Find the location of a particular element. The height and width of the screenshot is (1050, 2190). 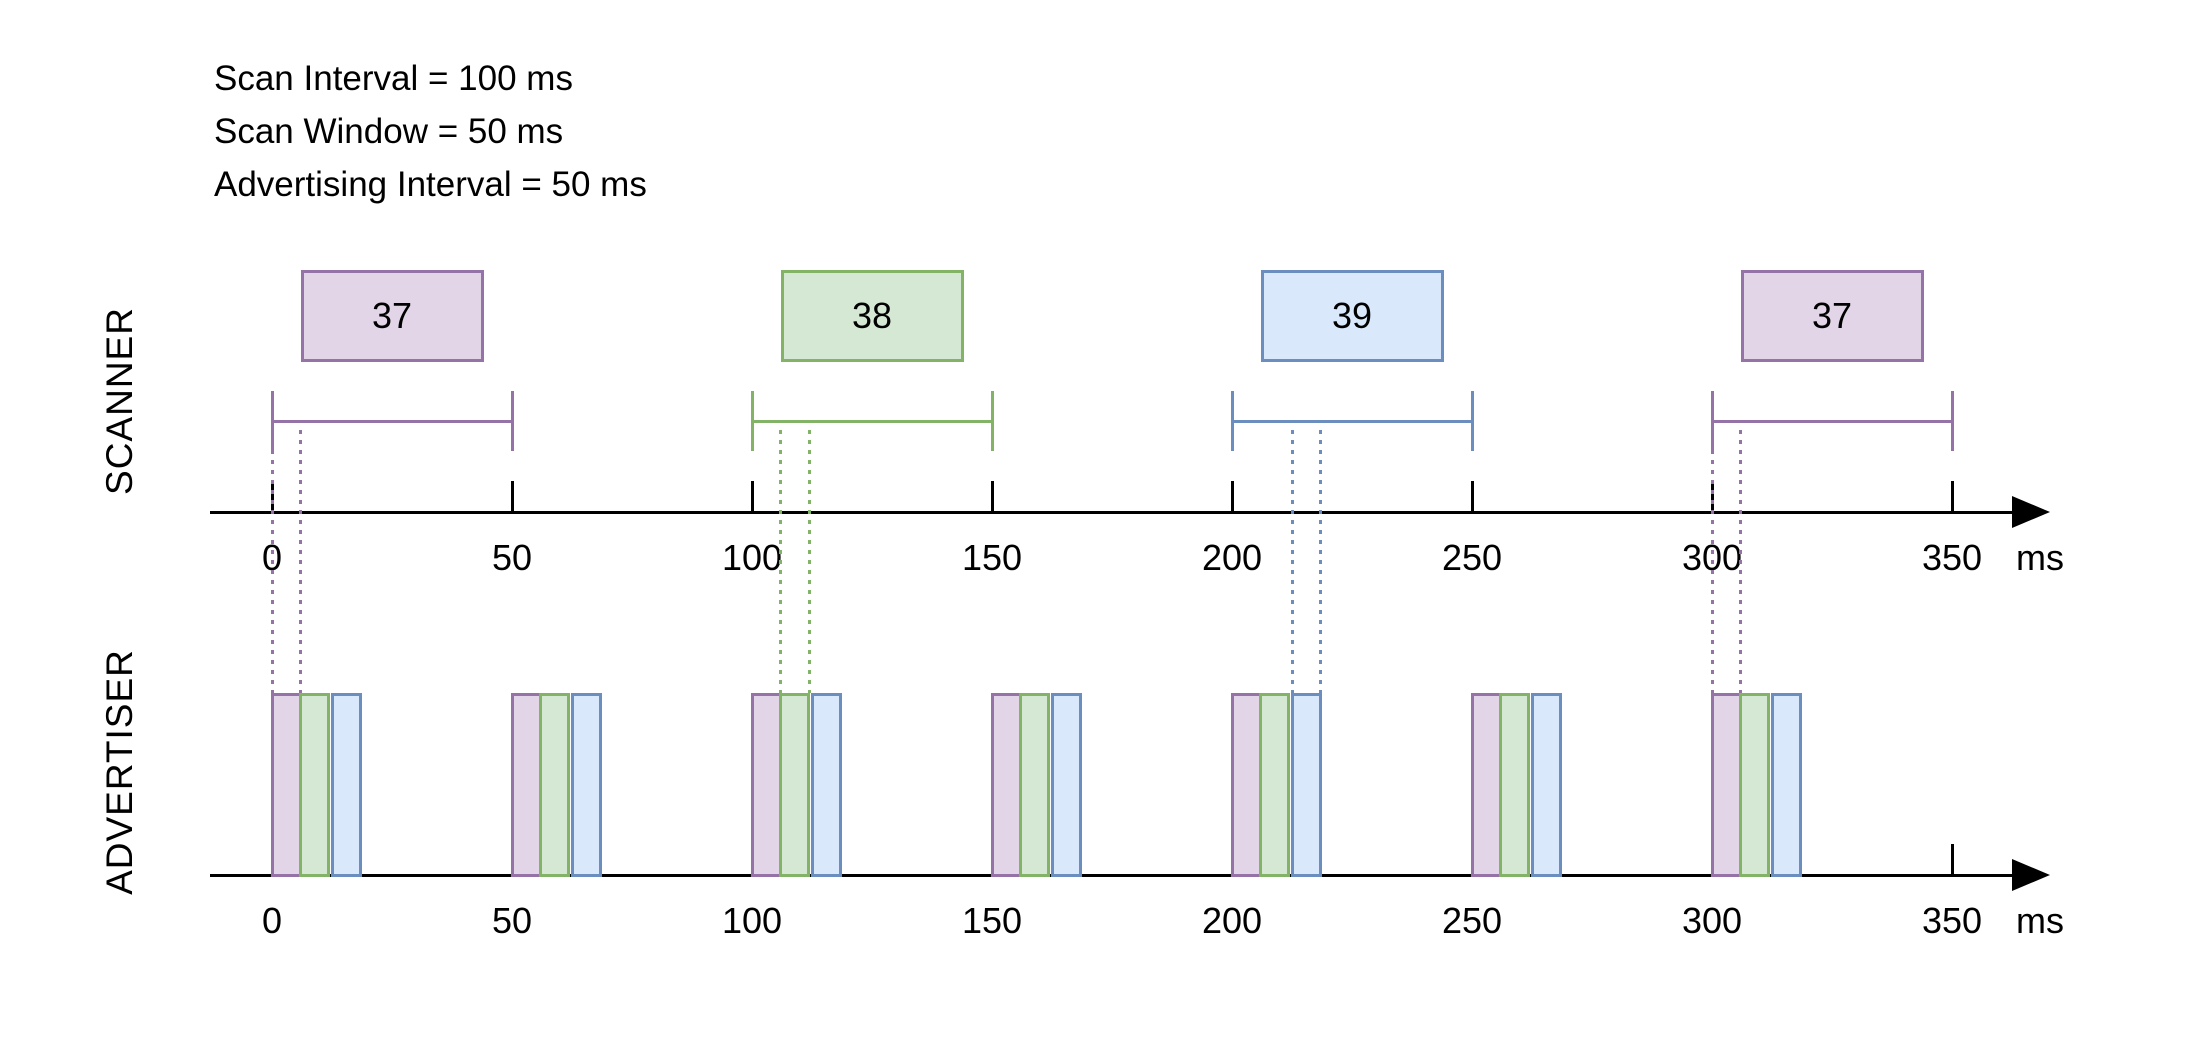

scanner-axis-tick-label: 150 is located at coordinates (992, 557).